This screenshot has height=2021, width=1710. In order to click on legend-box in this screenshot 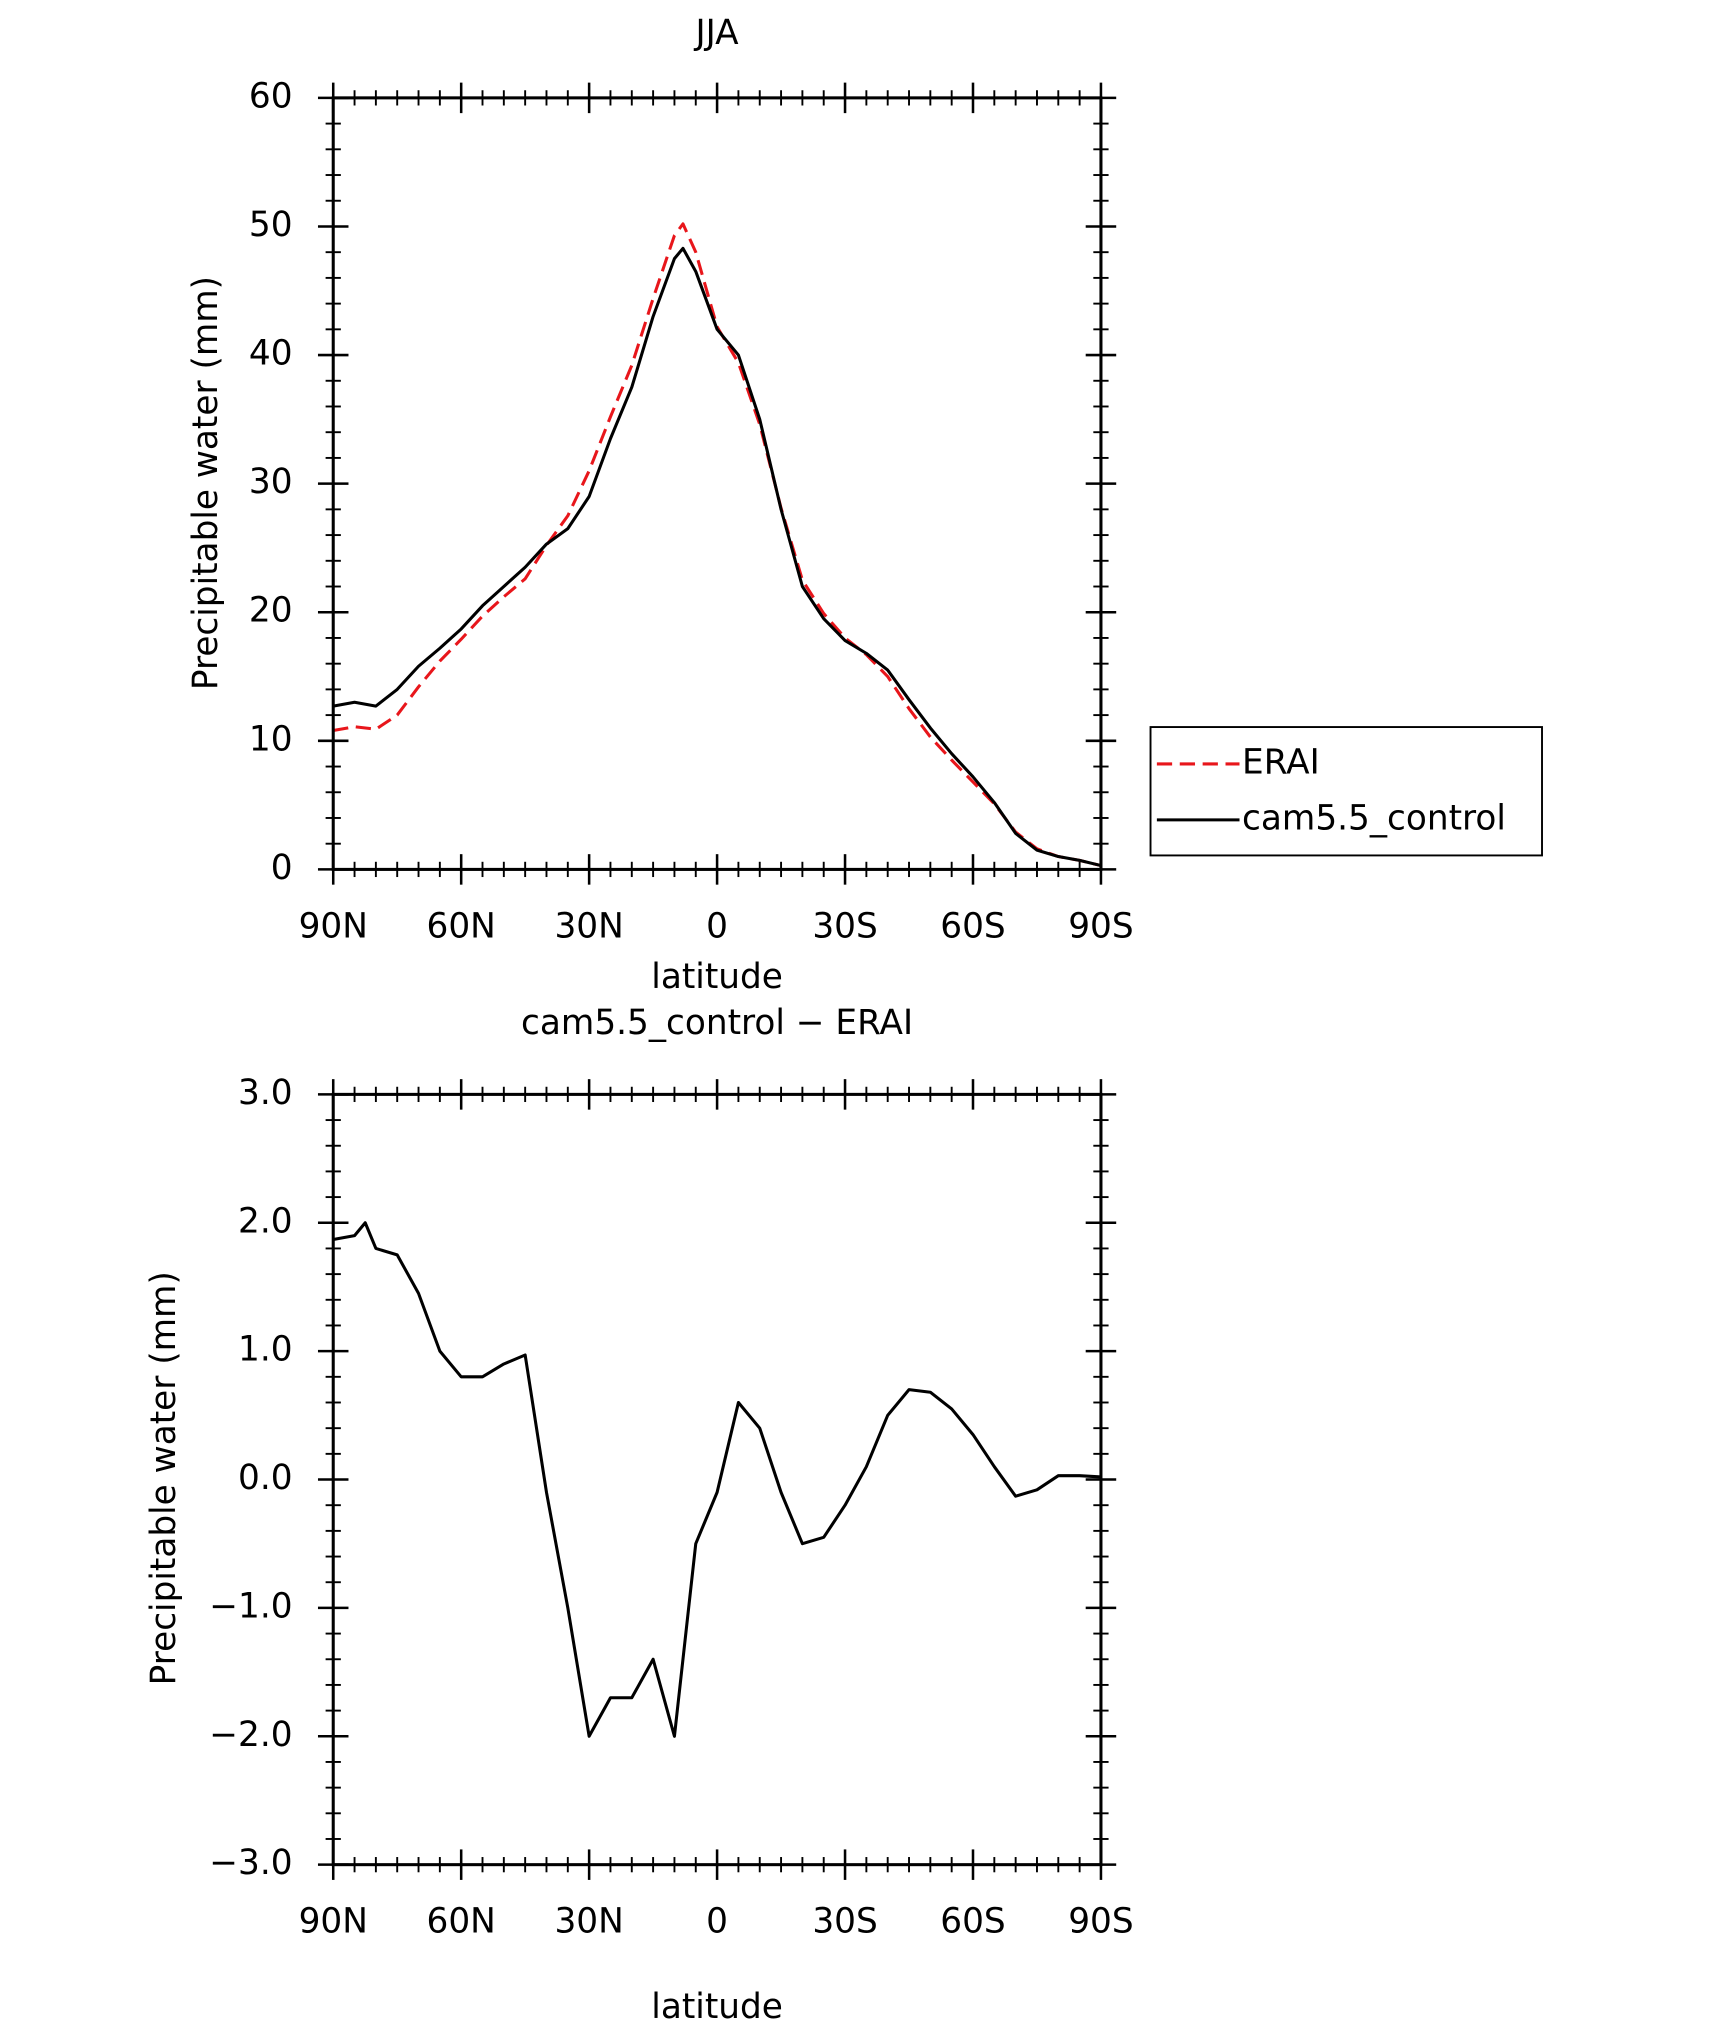, I will do `click(1346, 791)`.